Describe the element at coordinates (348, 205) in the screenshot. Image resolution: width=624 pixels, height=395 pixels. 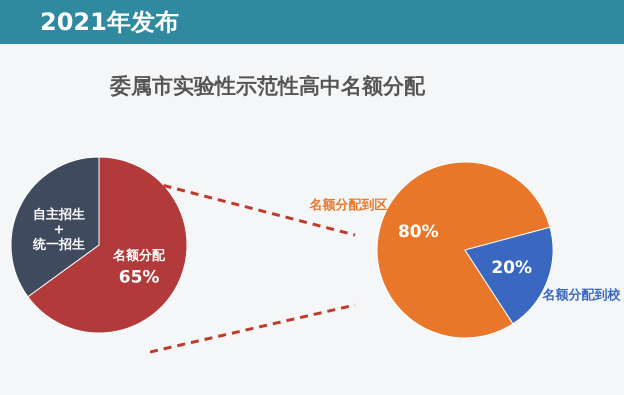
I see `slice-label: 名额分配到区` at that location.